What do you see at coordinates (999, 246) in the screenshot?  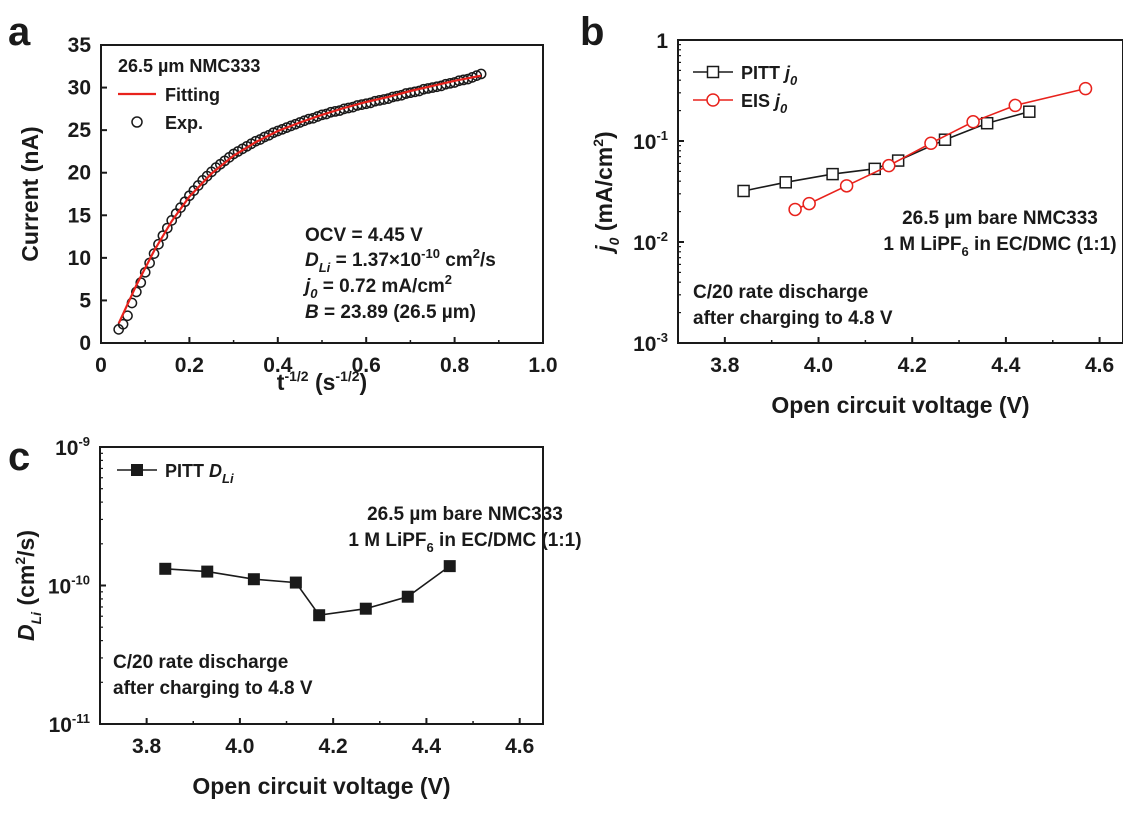 I see `annotation-b-sample2: 1 M LiPF6 in EC/DMC (1:1)` at bounding box center [999, 246].